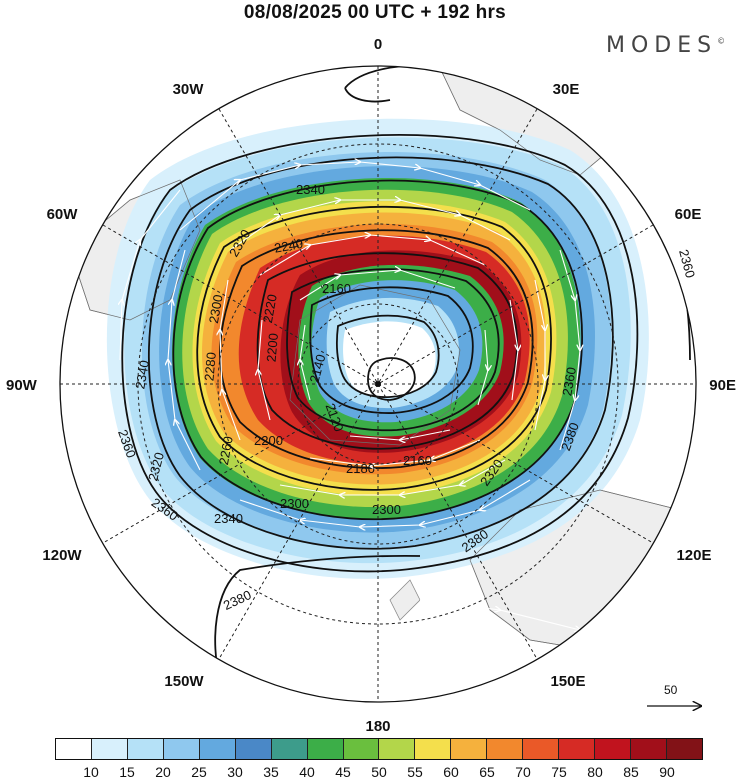  What do you see at coordinates (559, 772) in the screenshot?
I see `colorbar-tick-label: 75` at bounding box center [559, 772].